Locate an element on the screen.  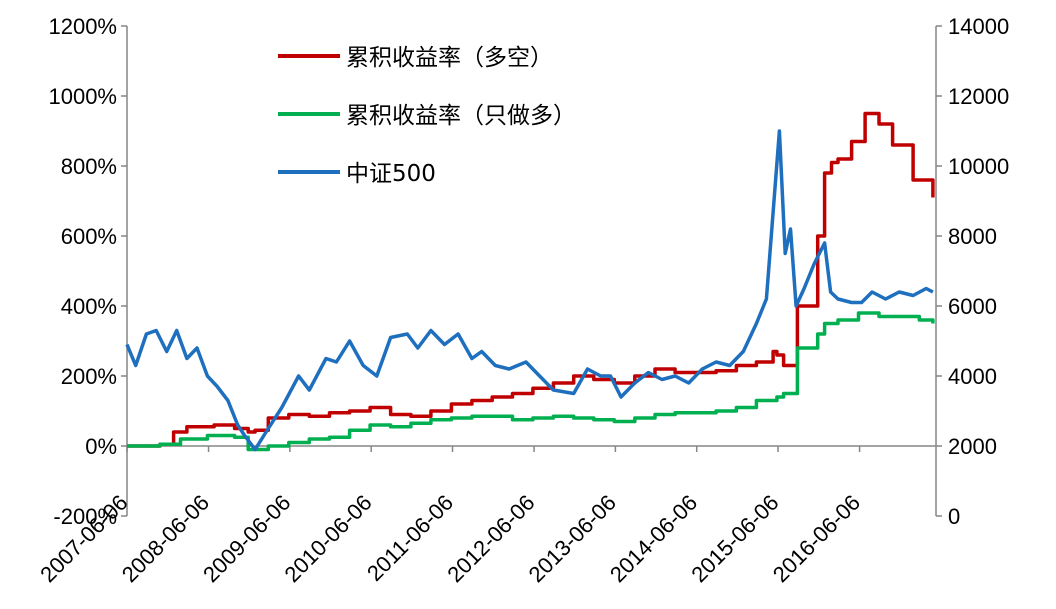
left-y-tick-label: 400% is located at coordinates (89, 306).